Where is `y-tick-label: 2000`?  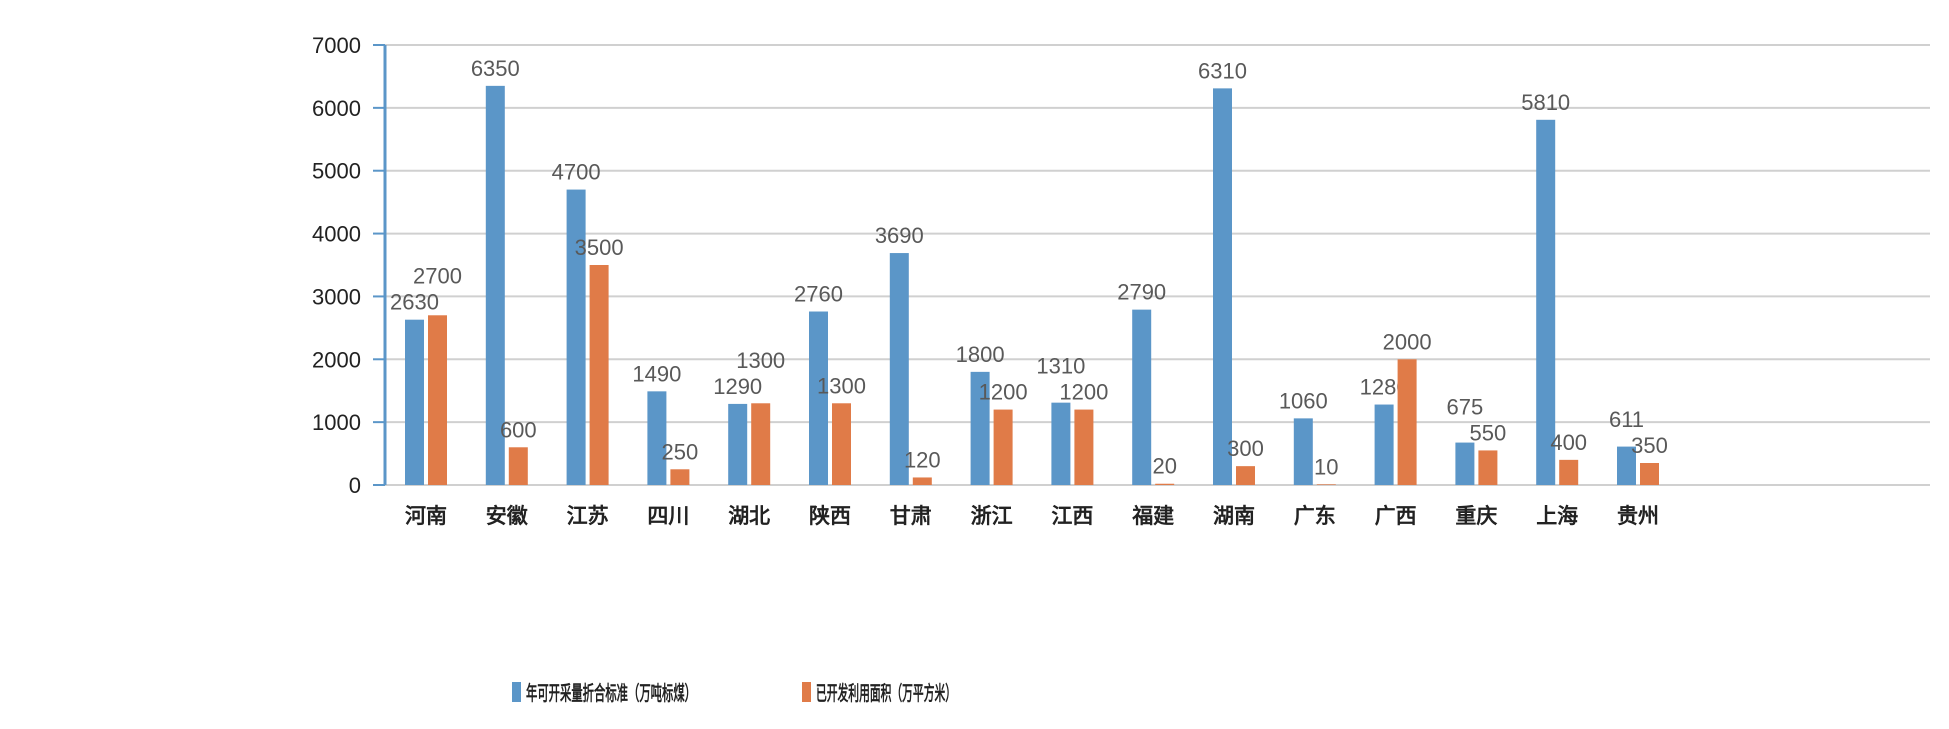 y-tick-label: 2000 is located at coordinates (336, 359).